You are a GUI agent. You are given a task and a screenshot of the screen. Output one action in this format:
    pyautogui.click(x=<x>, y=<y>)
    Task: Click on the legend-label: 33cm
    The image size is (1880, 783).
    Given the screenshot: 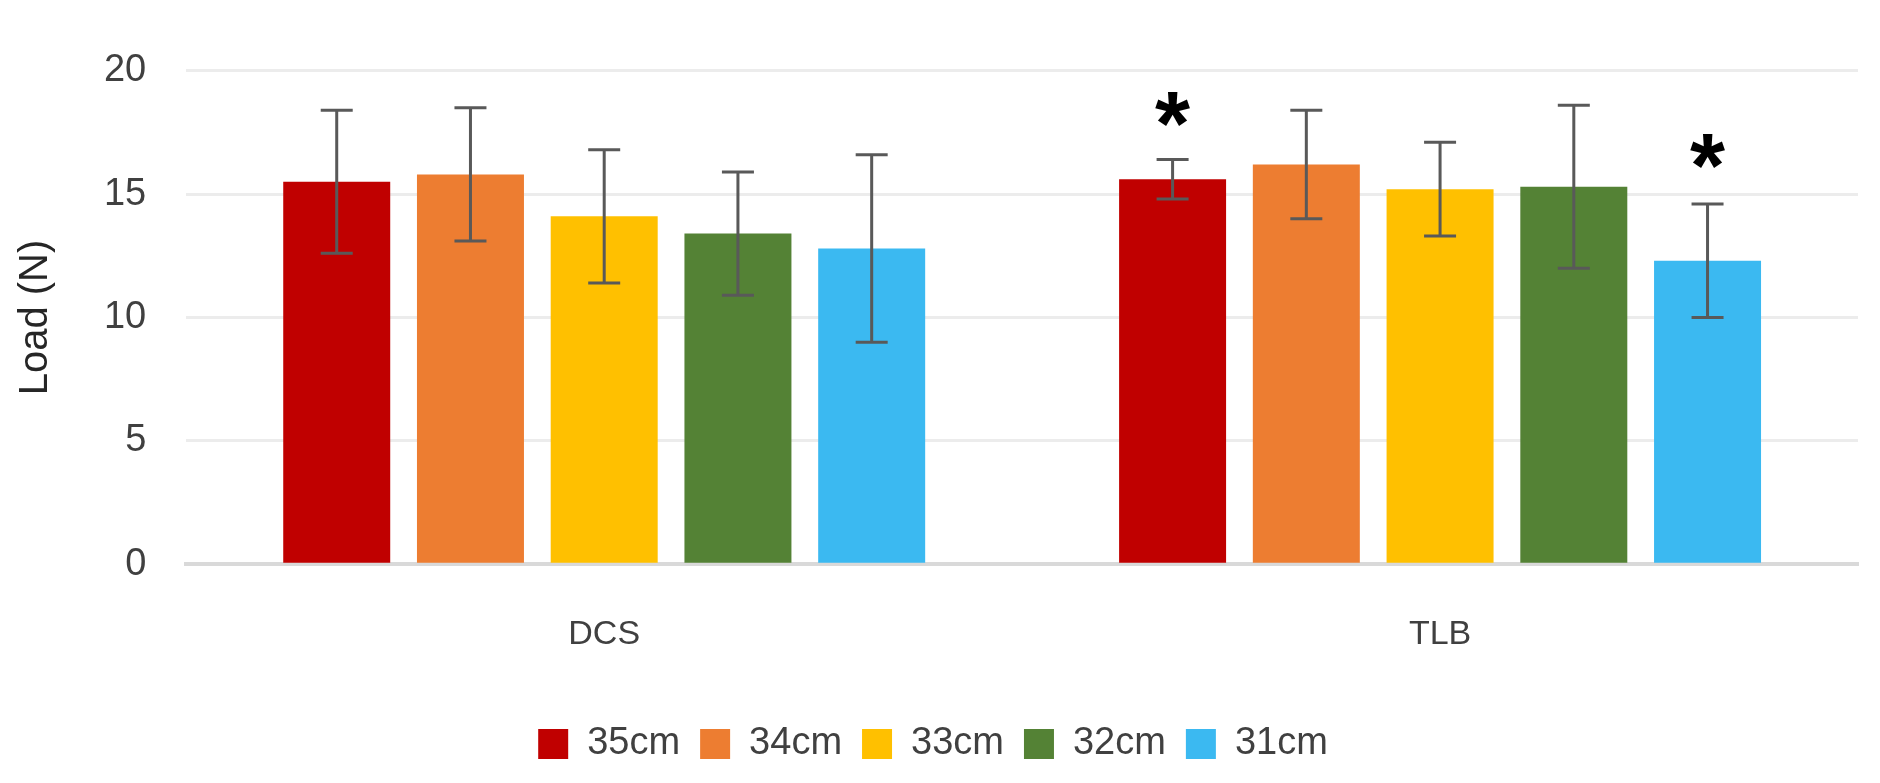 What is the action you would take?
    pyautogui.click(x=957, y=741)
    